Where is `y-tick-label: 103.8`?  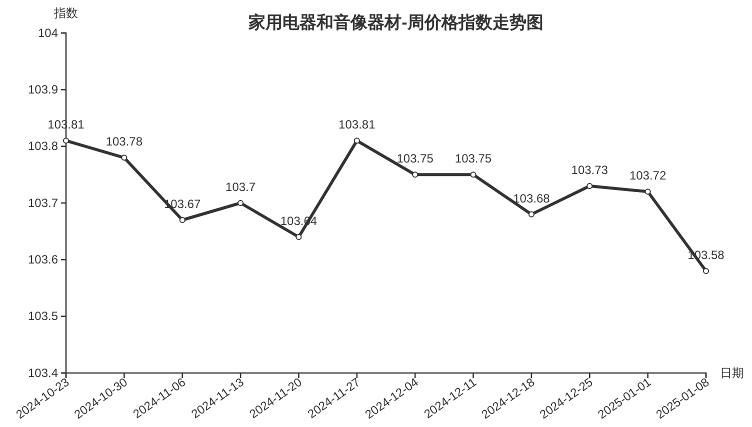 y-tick-label: 103.8 is located at coordinates (43, 146).